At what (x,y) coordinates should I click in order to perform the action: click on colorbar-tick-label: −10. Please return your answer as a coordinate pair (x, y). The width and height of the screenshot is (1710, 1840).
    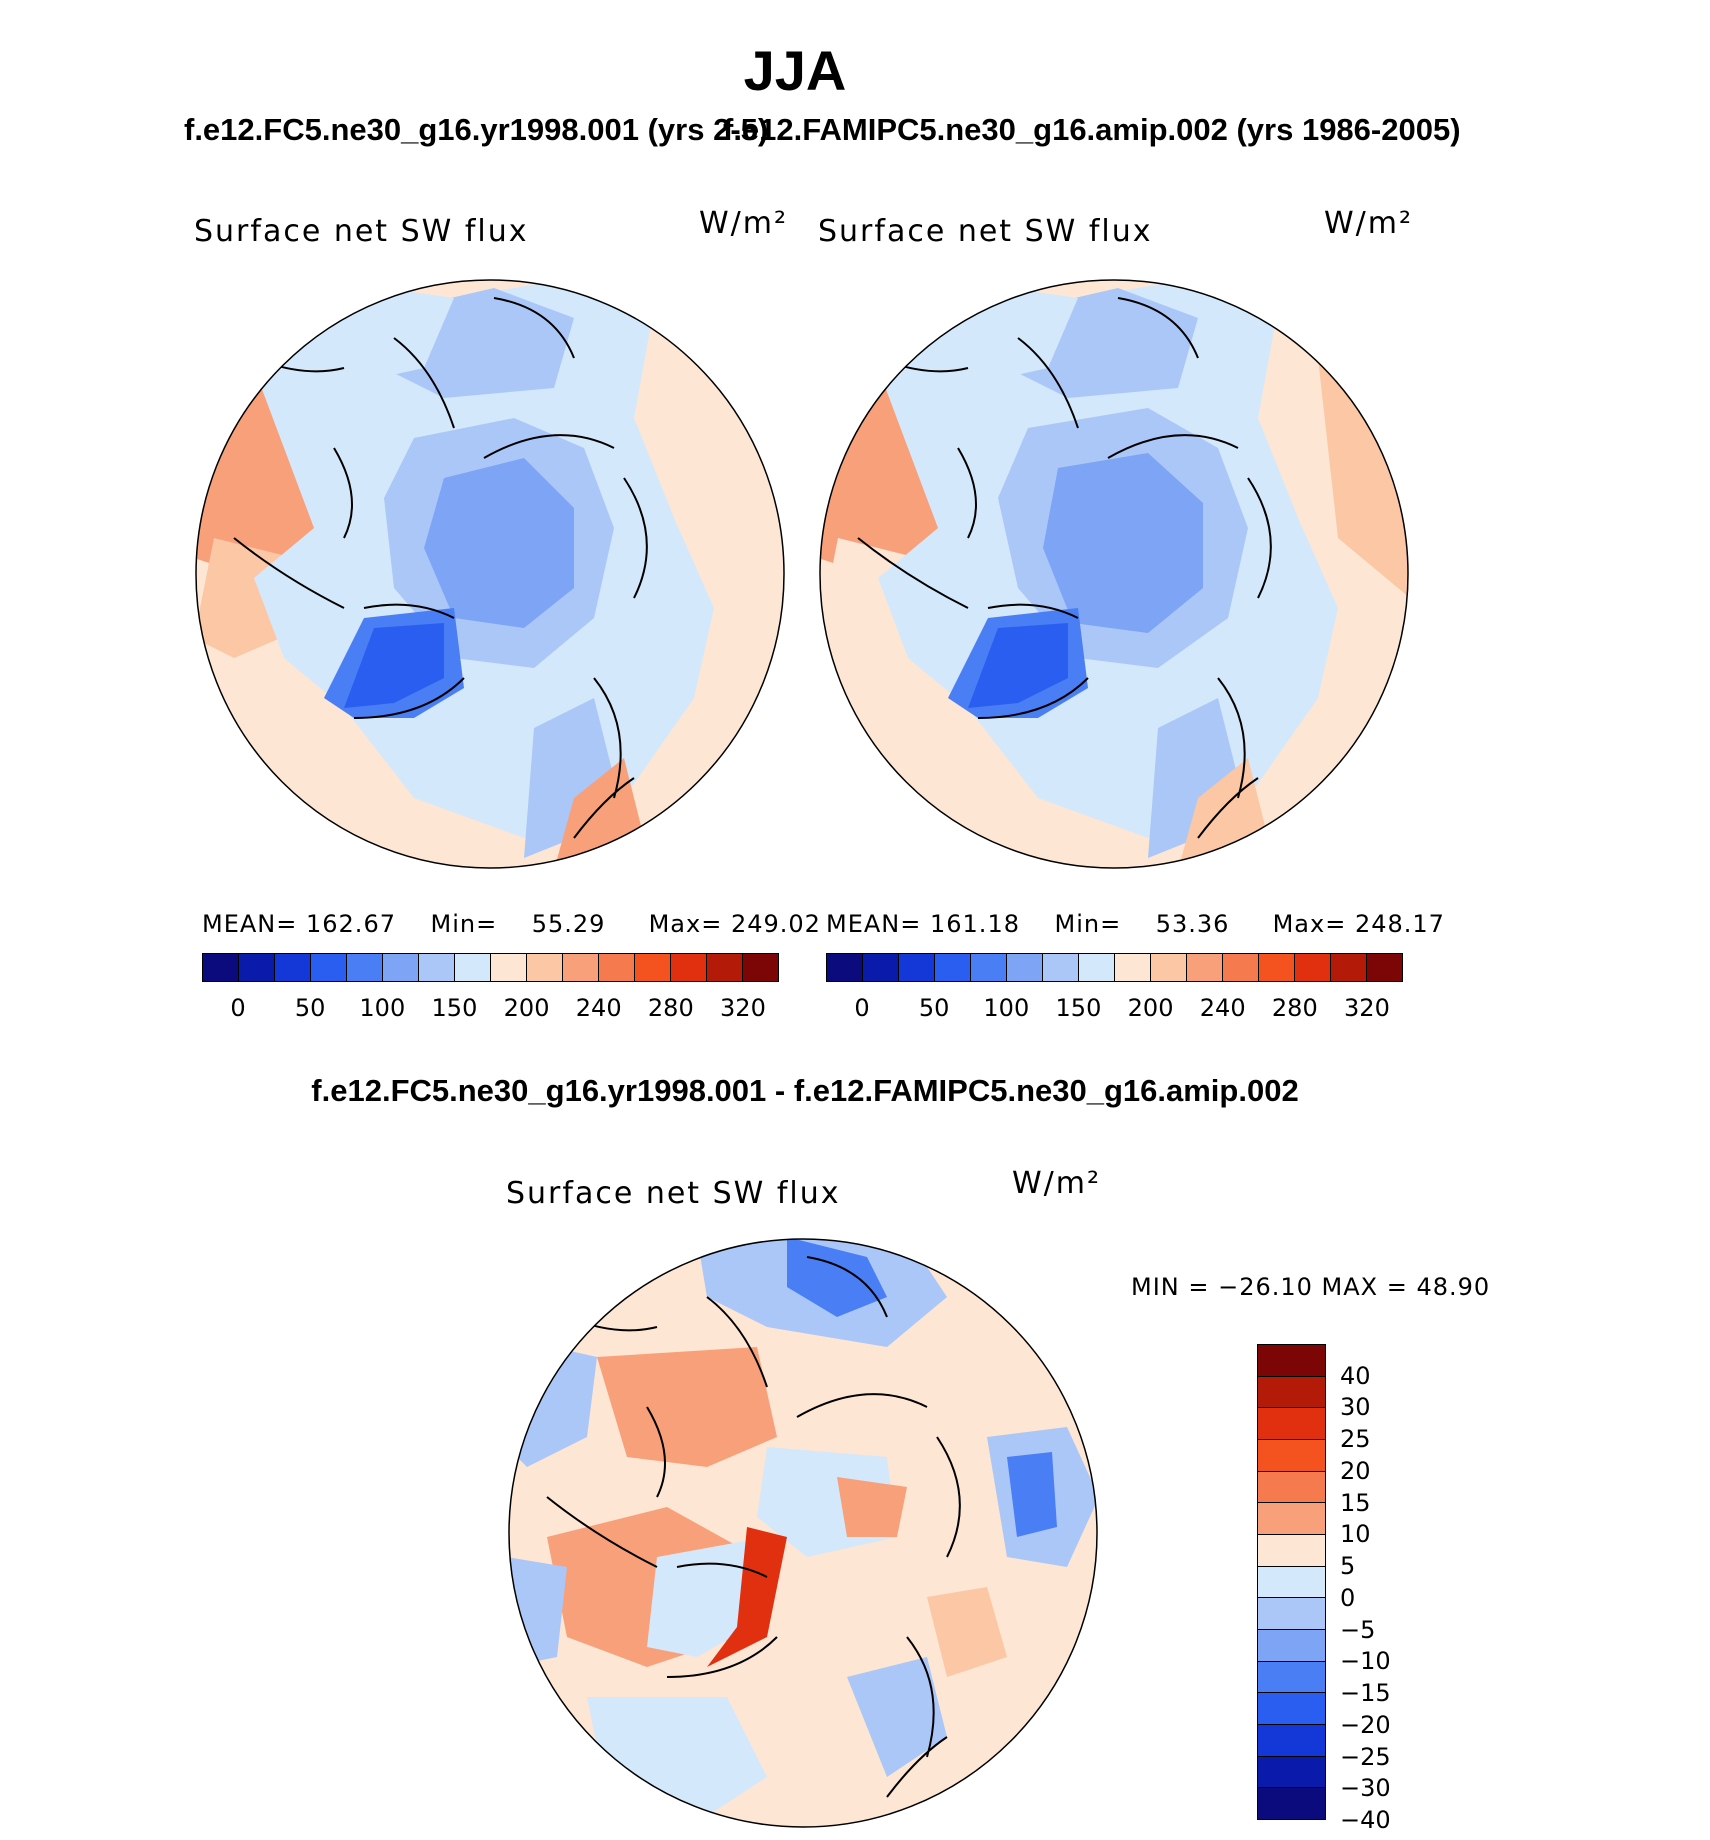
    Looking at the image, I should click on (1365, 1661).